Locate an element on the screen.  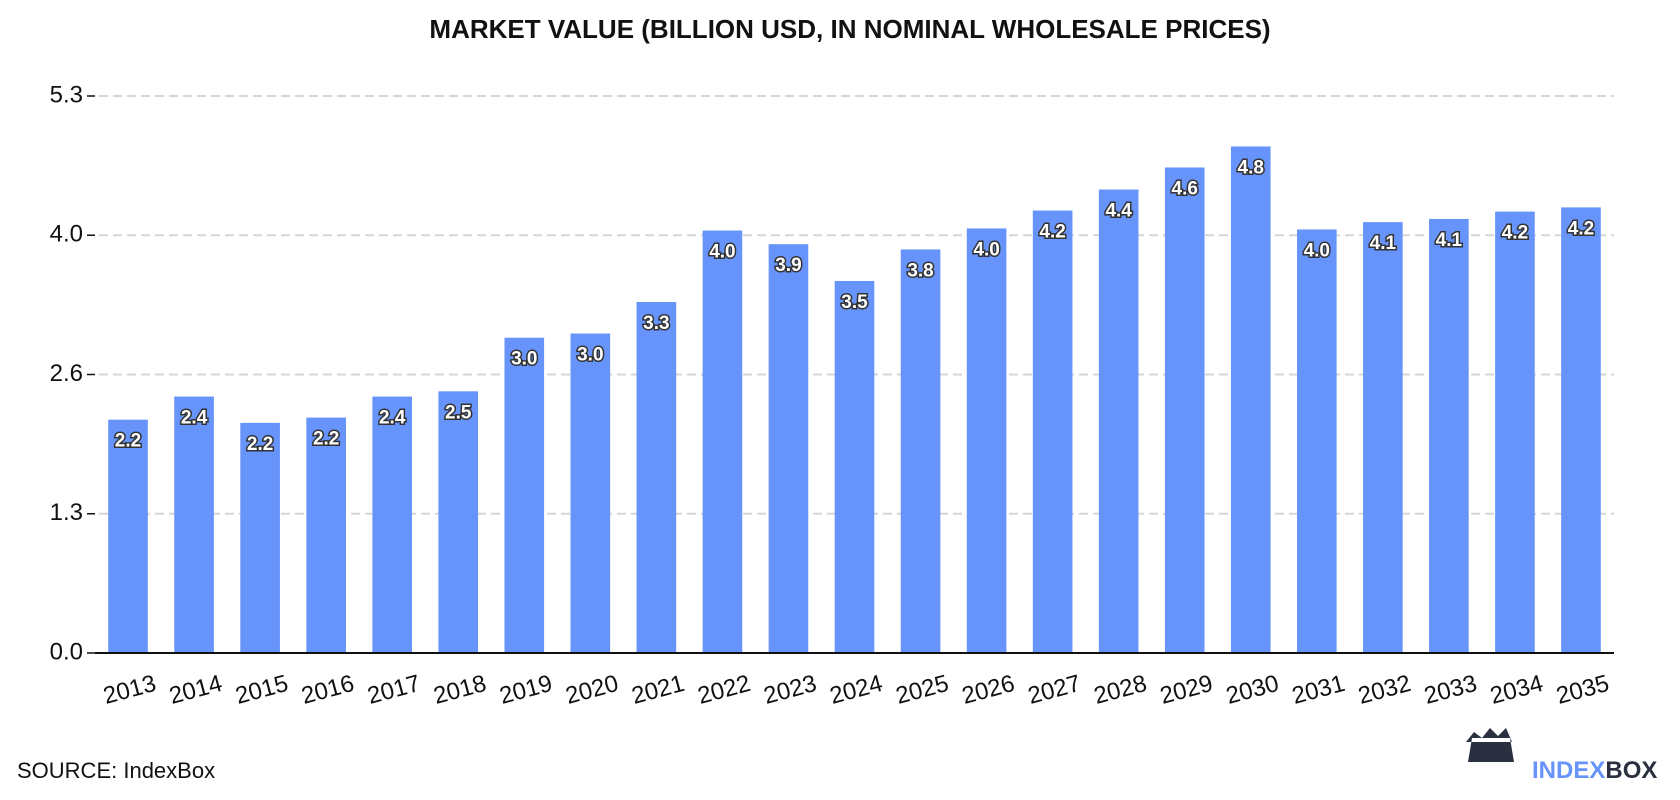
x-tick-label: 2029 is located at coordinates (1186, 690).